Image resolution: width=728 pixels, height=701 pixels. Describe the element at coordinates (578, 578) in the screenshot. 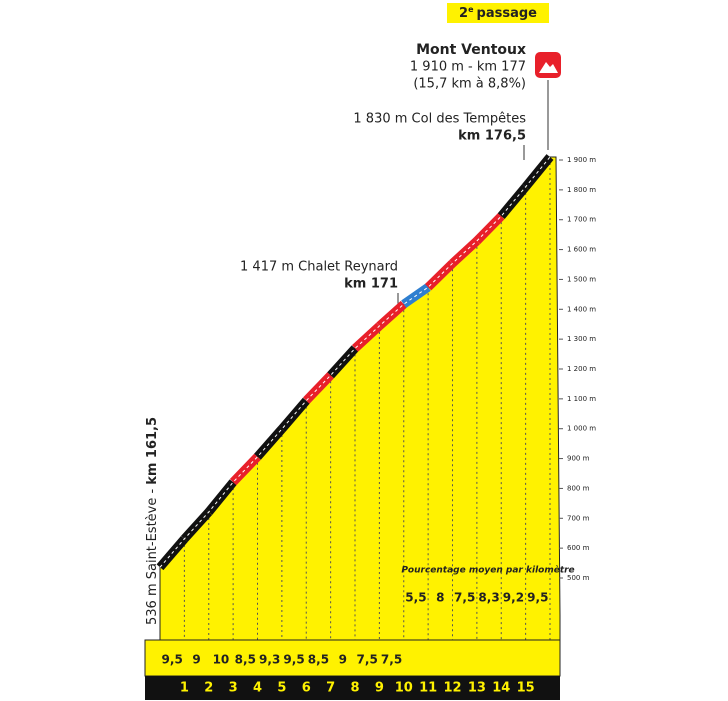

I see `y-tick-label: 500 m` at that location.